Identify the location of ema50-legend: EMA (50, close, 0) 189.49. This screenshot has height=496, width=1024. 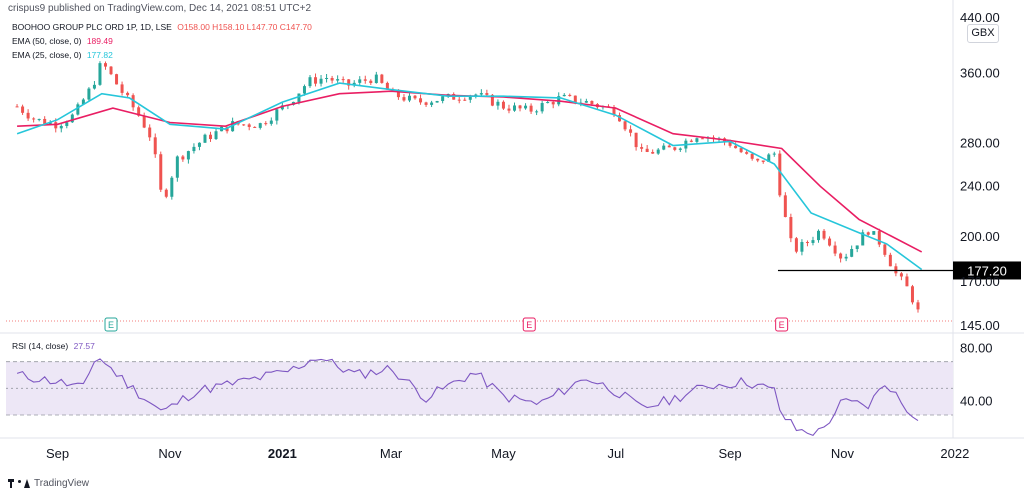
(62, 41).